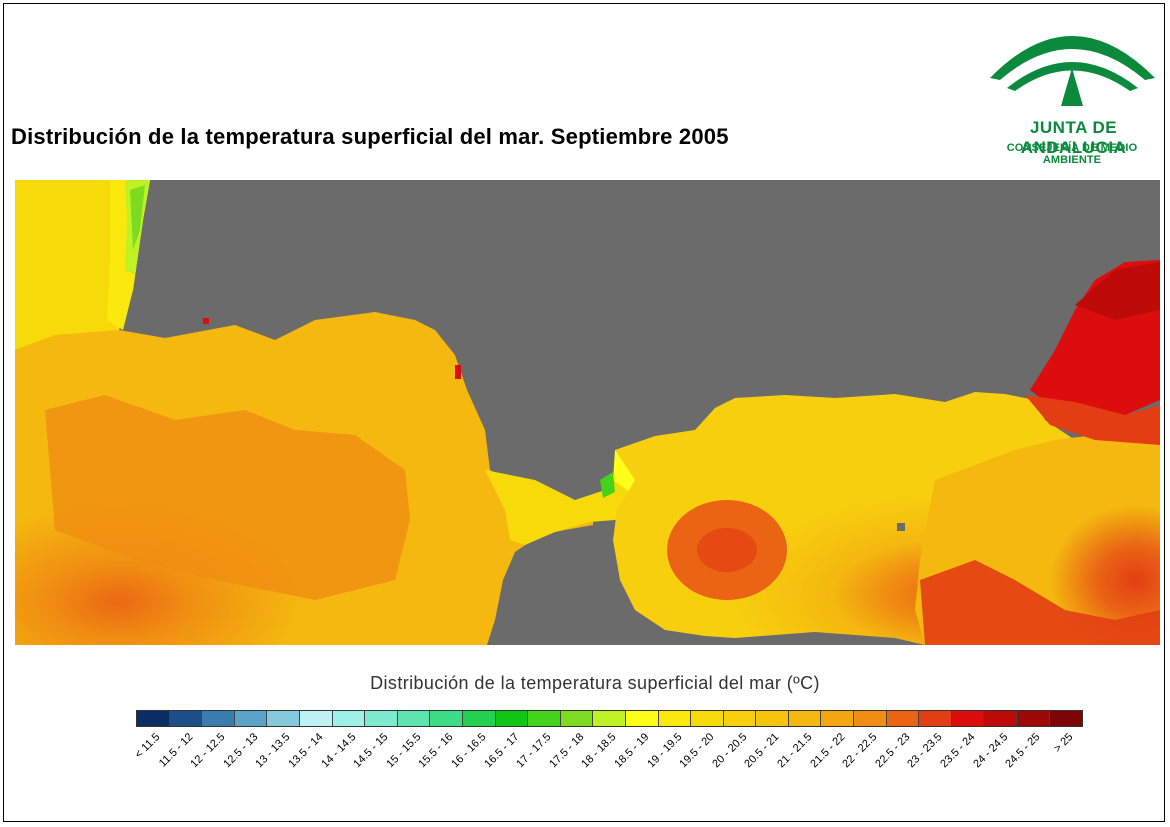  What do you see at coordinates (147, 746) in the screenshot?
I see `legend-label: < 11.5` at bounding box center [147, 746].